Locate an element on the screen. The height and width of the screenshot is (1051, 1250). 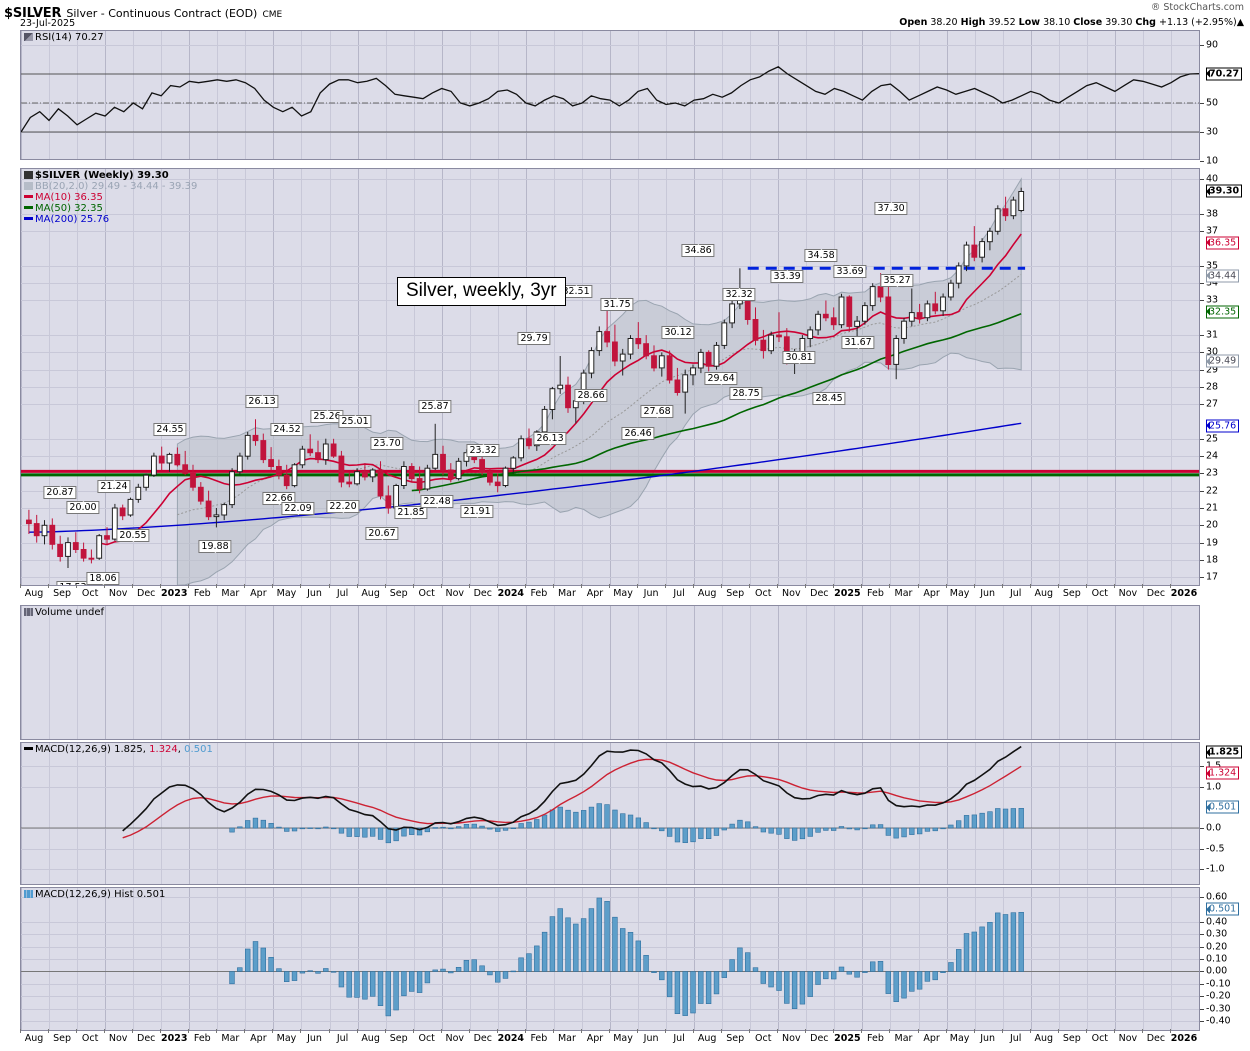
ma50-legend-text: MA(50) 32.35 is located at coordinates (69, 208).